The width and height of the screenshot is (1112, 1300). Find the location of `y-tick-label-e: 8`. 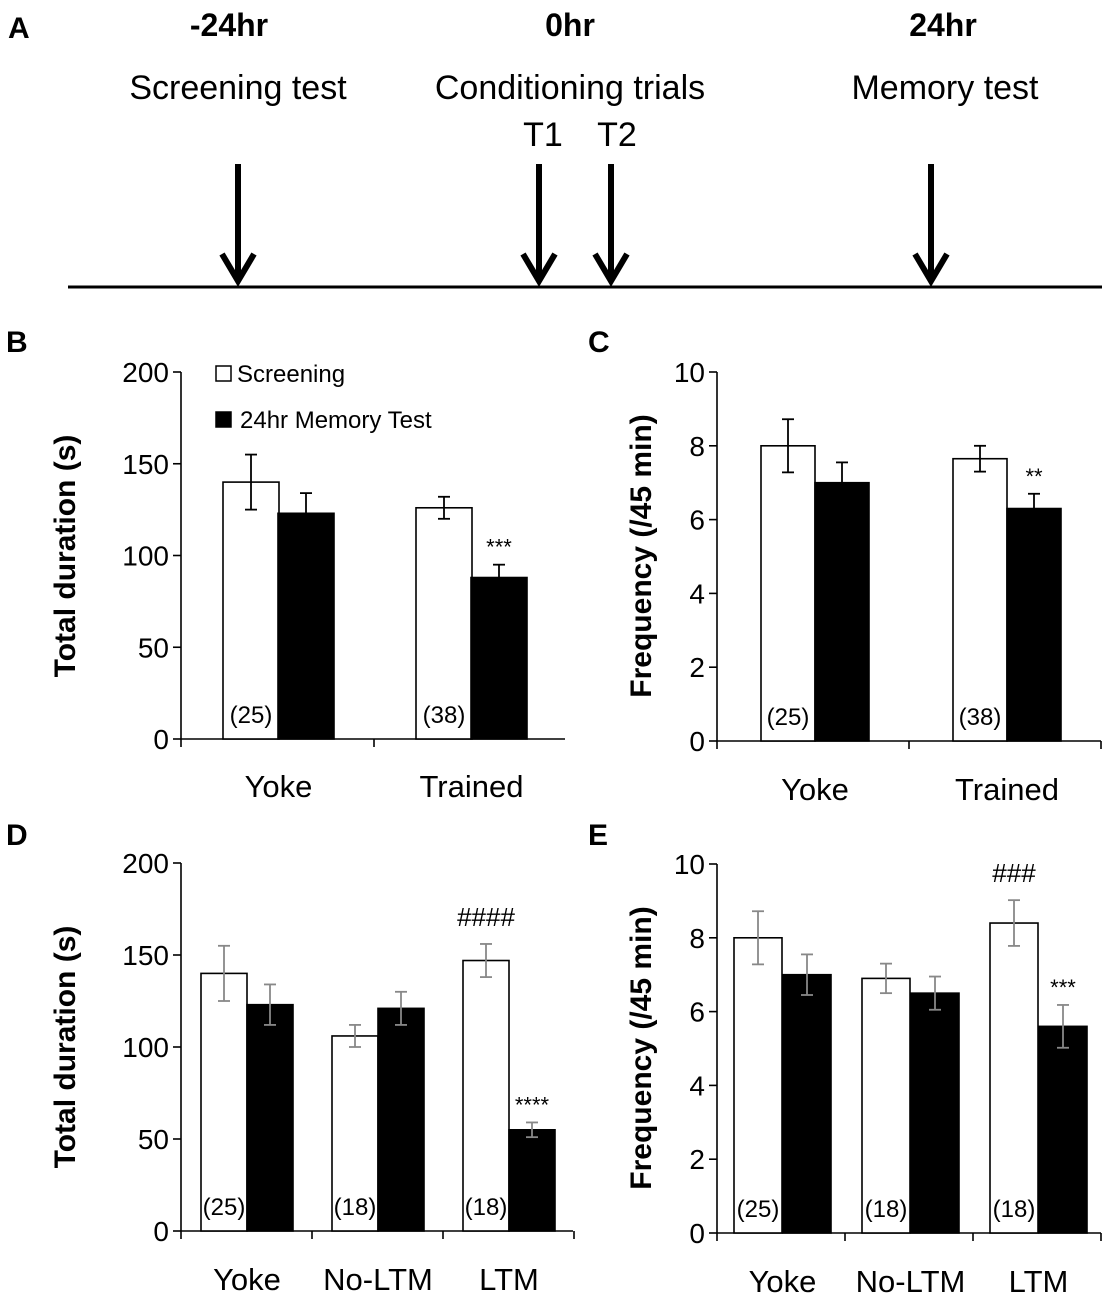

y-tick-label-e: 8 is located at coordinates (697, 938).